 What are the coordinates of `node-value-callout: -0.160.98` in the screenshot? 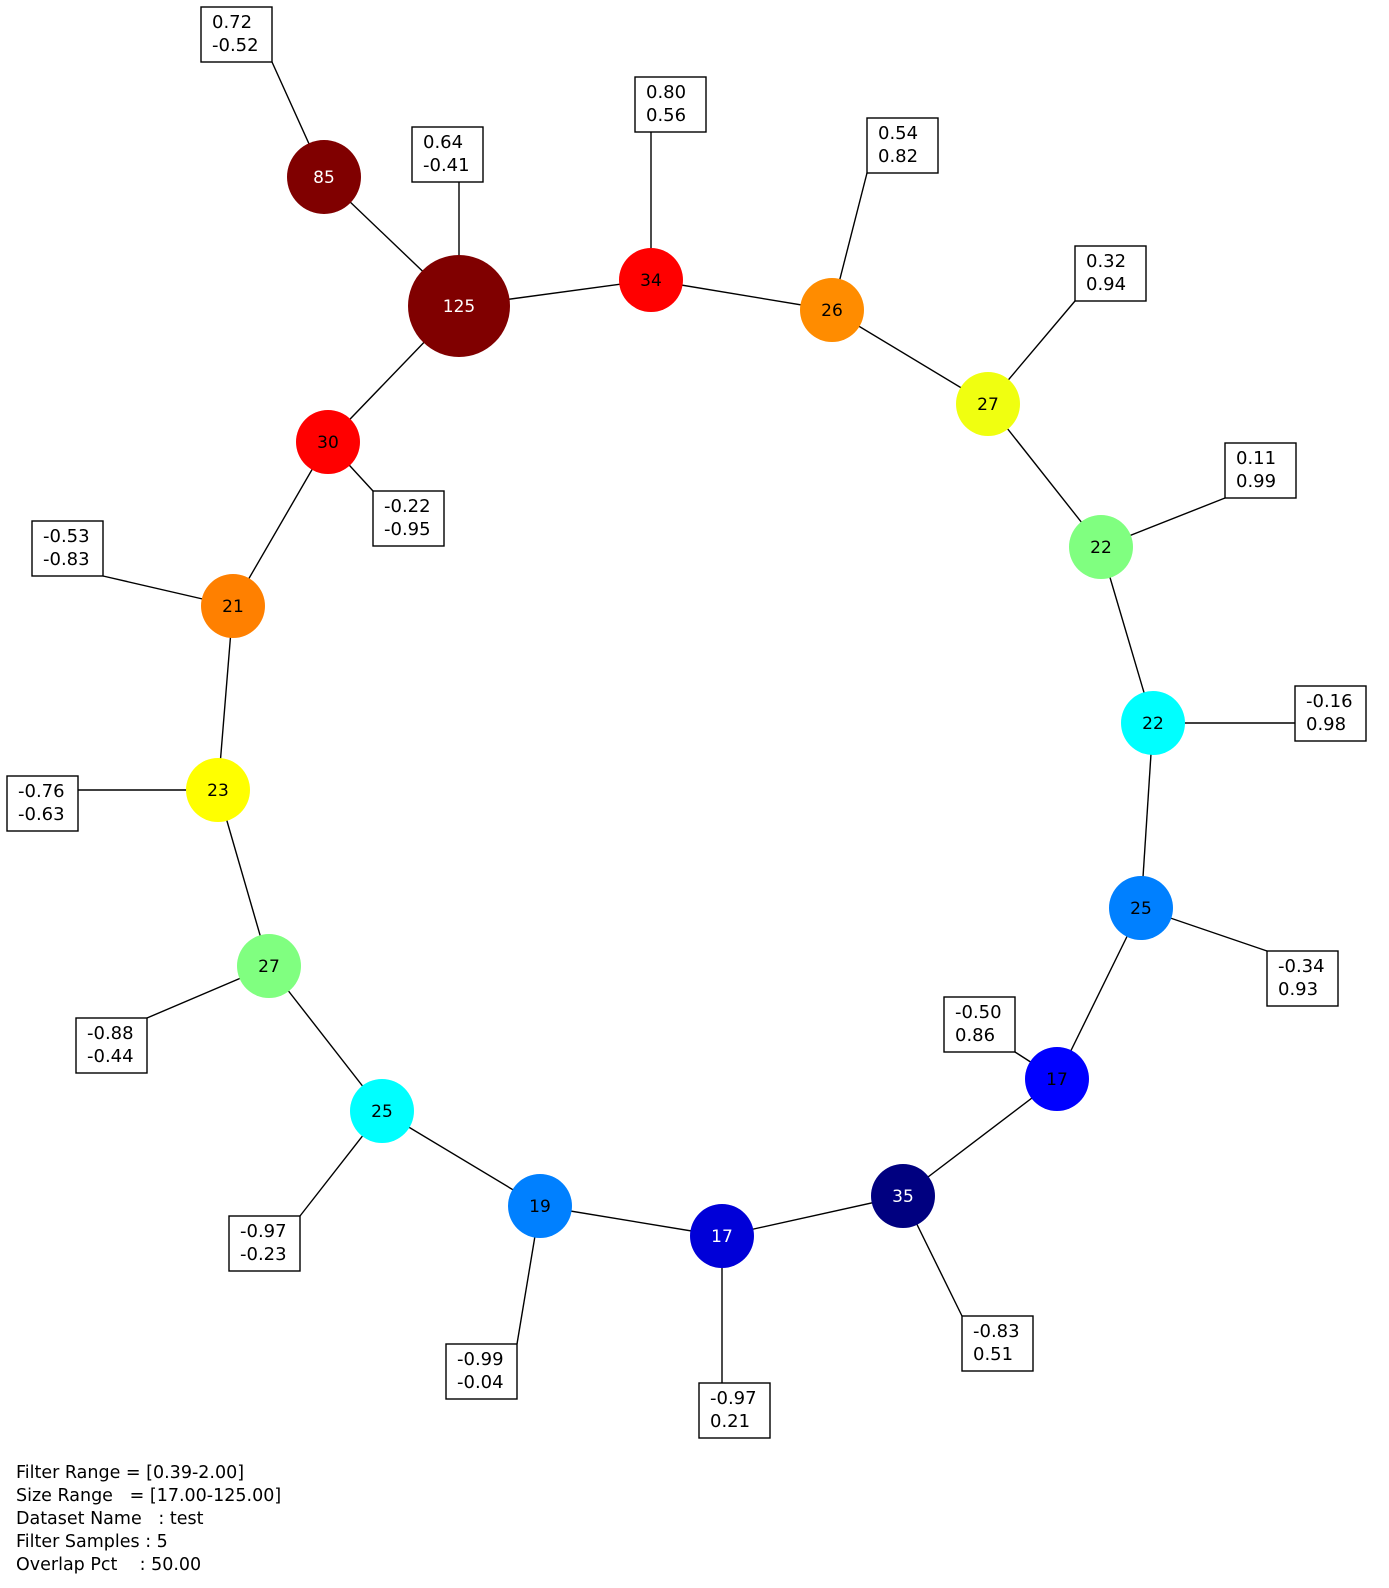 It's located at (1330, 713).